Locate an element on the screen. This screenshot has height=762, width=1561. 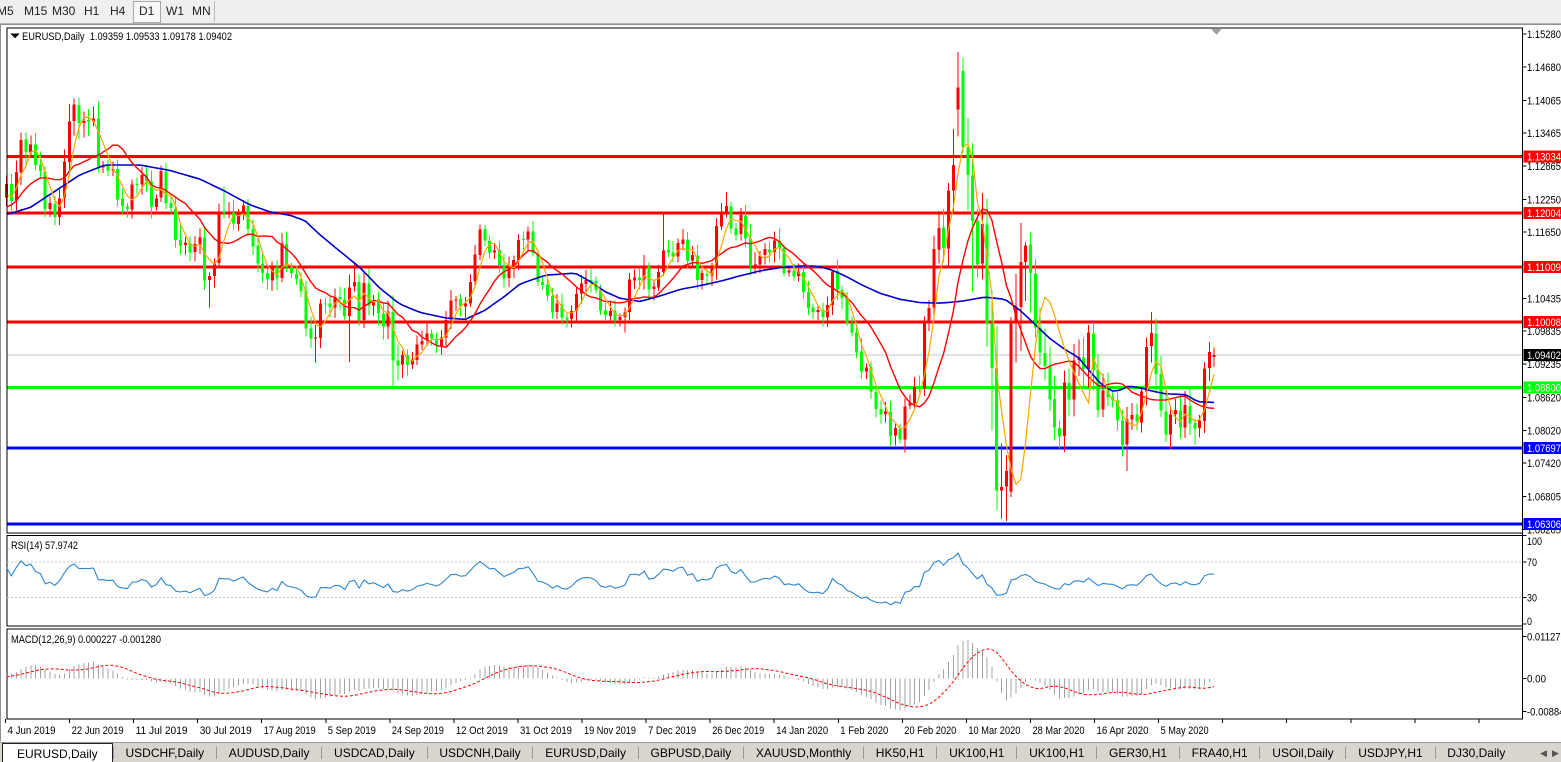
svg-text: 7 Dec 2019 is located at coordinates (672, 731).